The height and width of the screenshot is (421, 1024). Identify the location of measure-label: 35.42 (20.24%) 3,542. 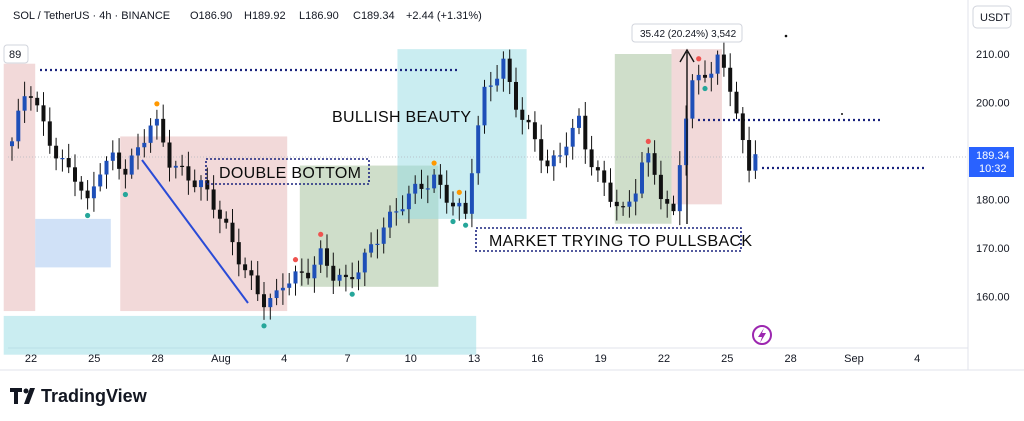
(688, 34).